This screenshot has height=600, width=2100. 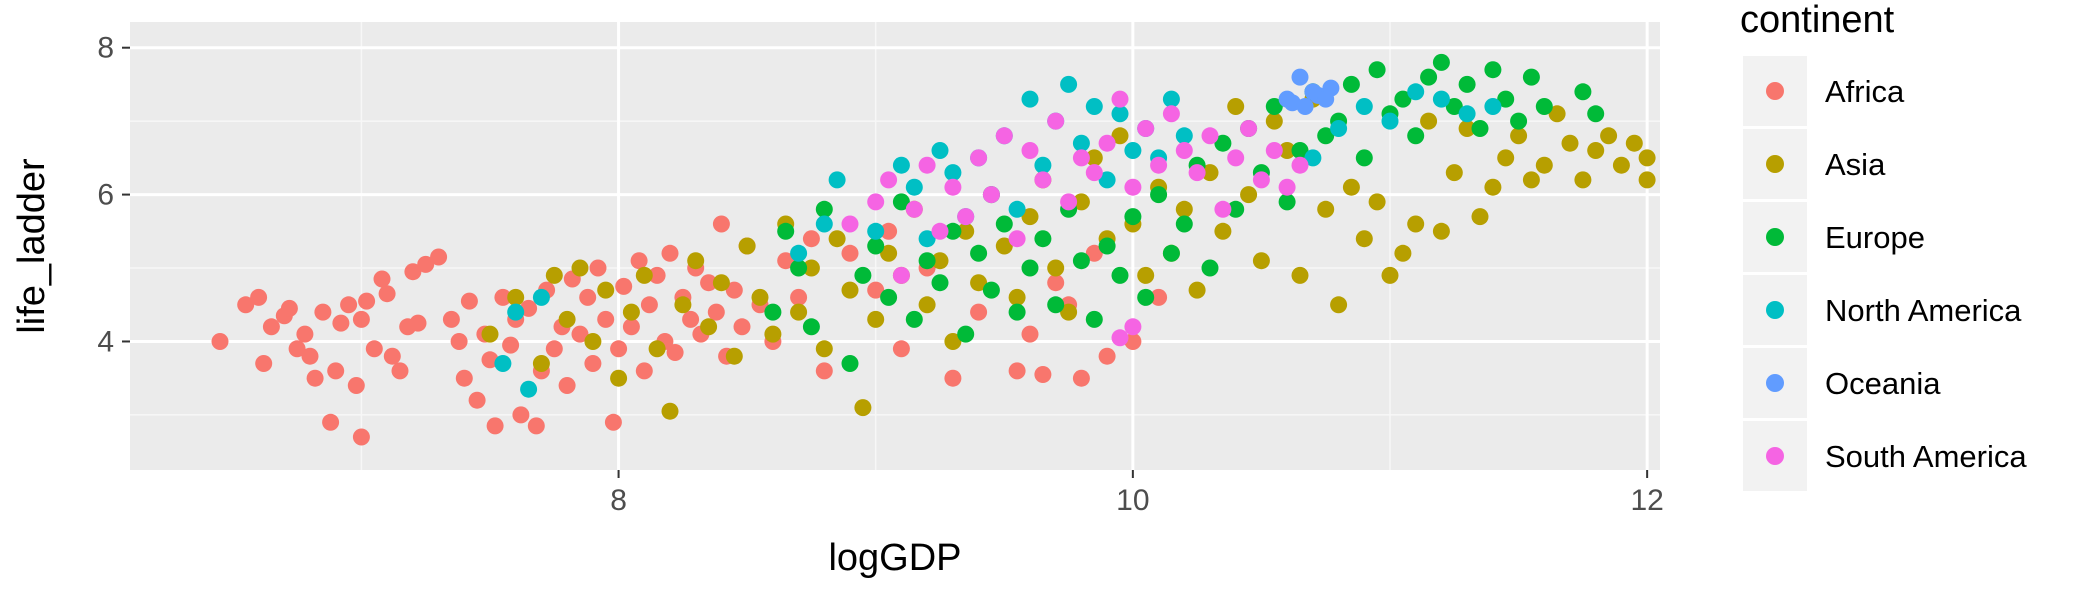 What do you see at coordinates (105, 341) in the screenshot?
I see `y-tick-label: 4` at bounding box center [105, 341].